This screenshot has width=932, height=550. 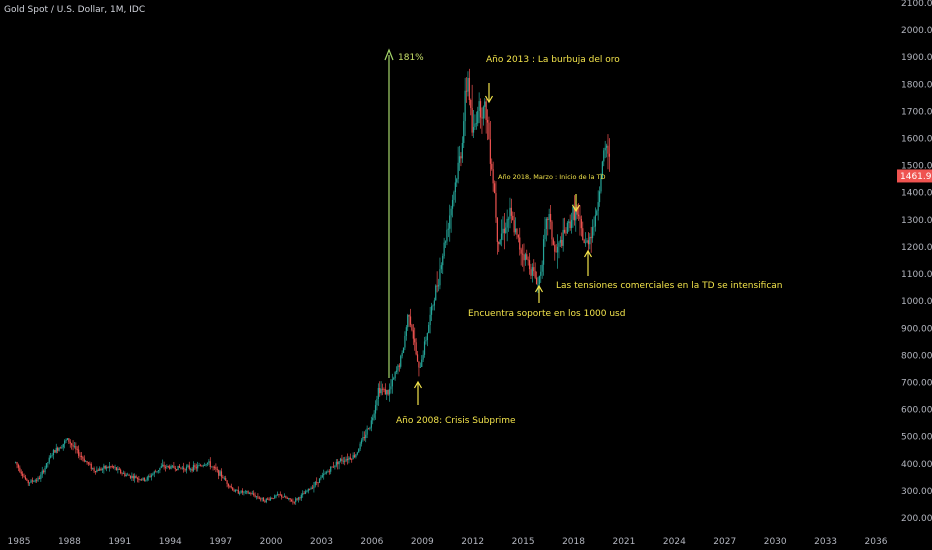 I want to click on x-tick-label: 2003, so click(x=321, y=542).